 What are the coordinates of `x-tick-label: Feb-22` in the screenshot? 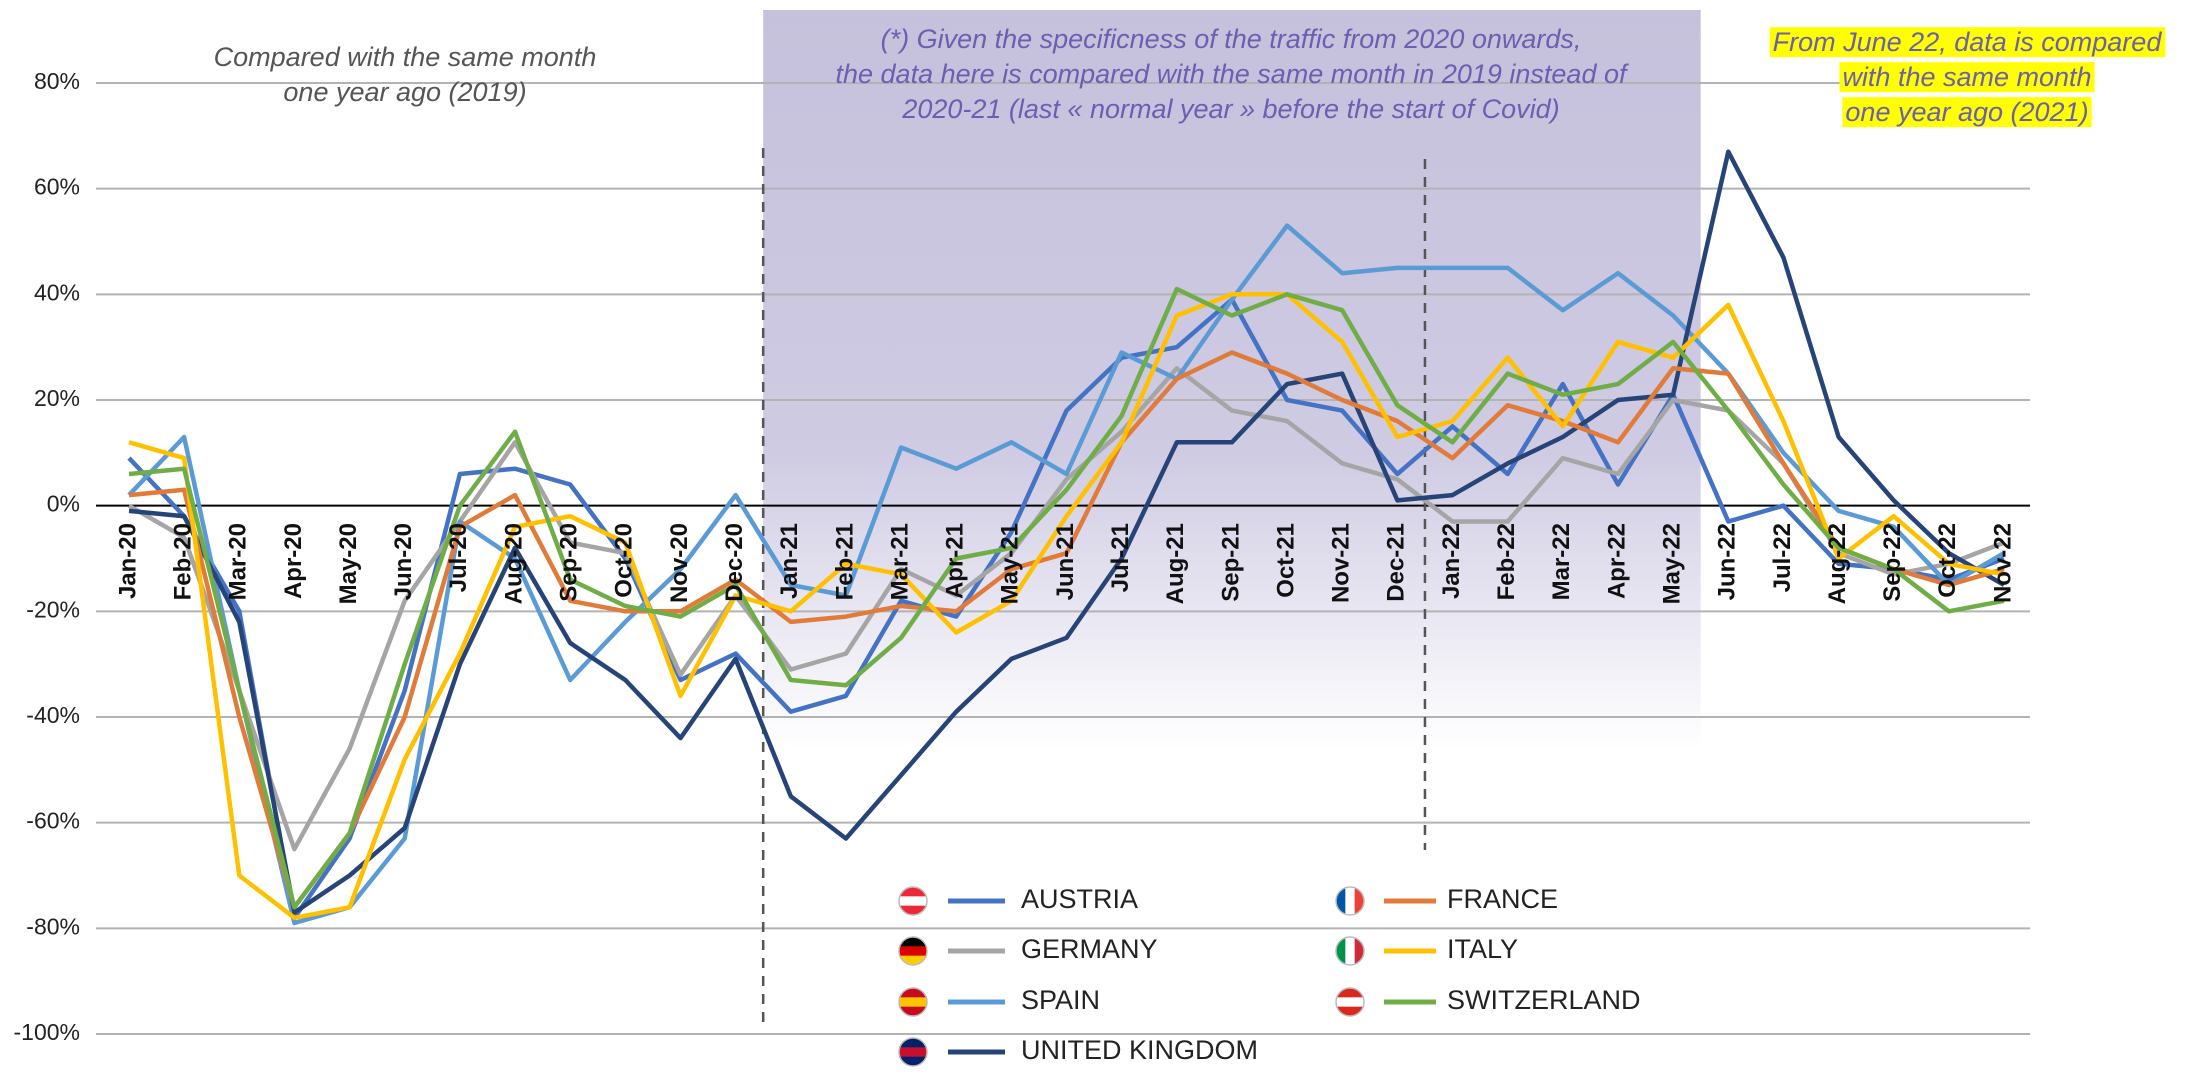 It's located at (1506, 561).